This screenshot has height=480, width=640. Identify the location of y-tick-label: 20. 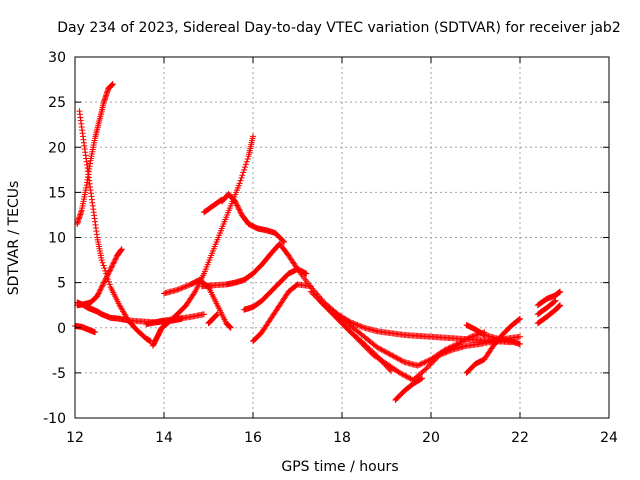
(57, 148).